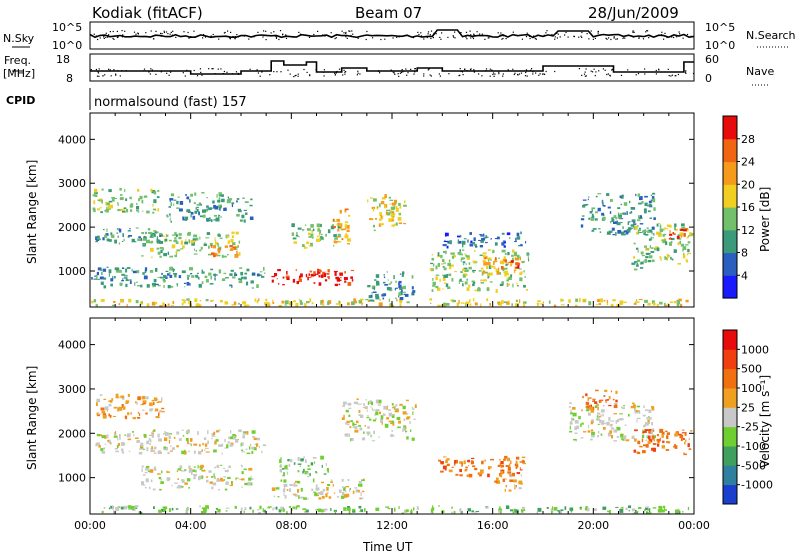  I want to click on nsearch-series, so click(392, 35).